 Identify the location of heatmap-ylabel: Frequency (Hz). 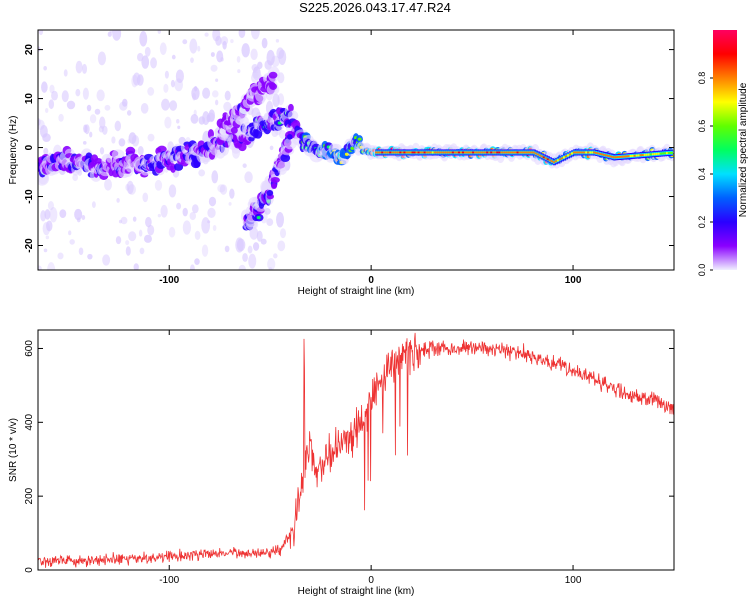
(13, 150).